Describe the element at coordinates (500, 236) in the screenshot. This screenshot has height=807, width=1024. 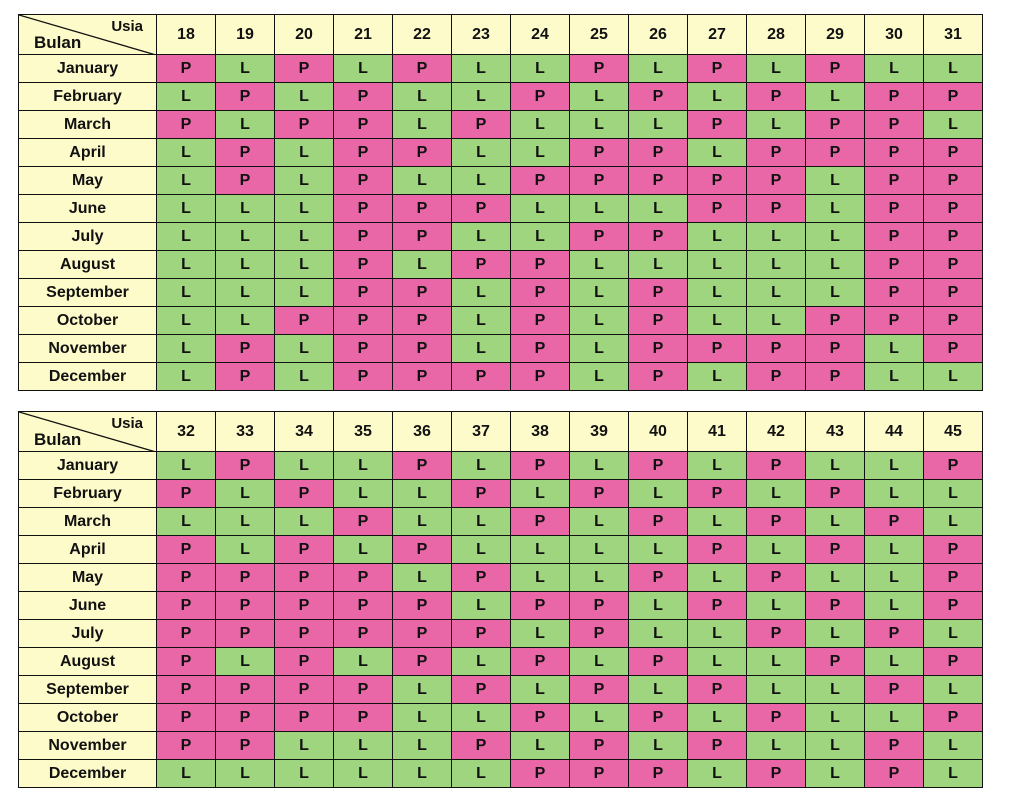
I see `table-row: July L L L P P L L P P L L L P P` at that location.